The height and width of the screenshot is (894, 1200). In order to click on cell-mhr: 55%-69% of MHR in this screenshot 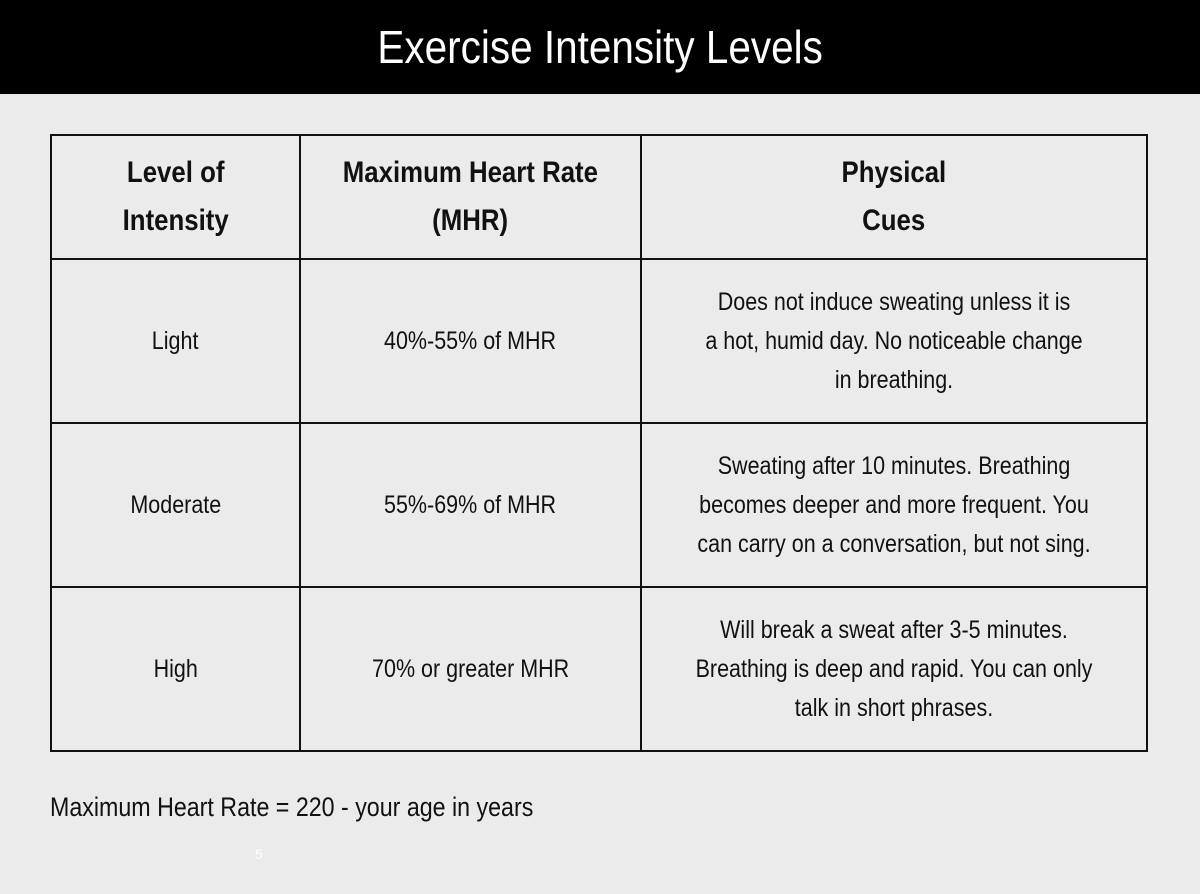, I will do `click(470, 505)`.